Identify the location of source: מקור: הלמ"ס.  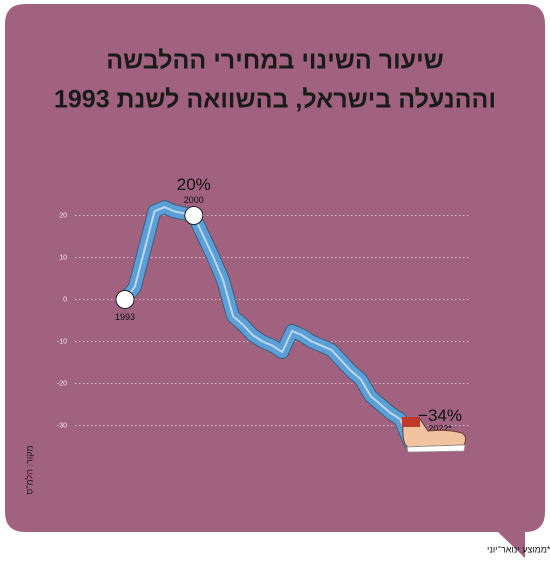
(29, 469).